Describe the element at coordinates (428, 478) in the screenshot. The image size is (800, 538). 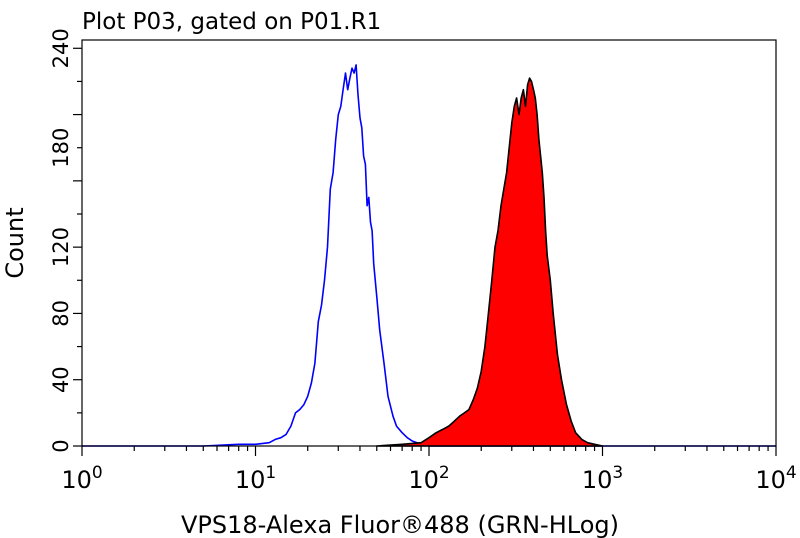
I see `x-tick-label: 102` at that location.